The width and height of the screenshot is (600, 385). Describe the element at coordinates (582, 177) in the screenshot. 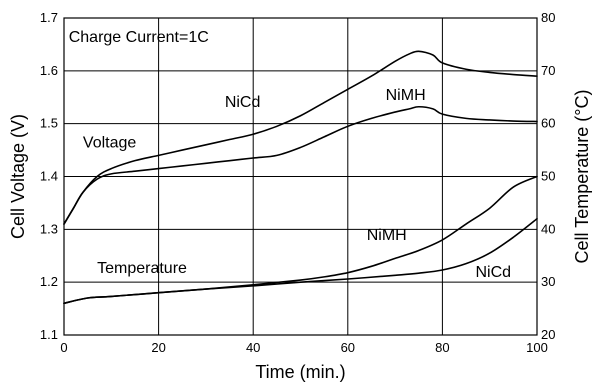

I see `right-y-axis-label: Cell Temperature (°C)` at that location.